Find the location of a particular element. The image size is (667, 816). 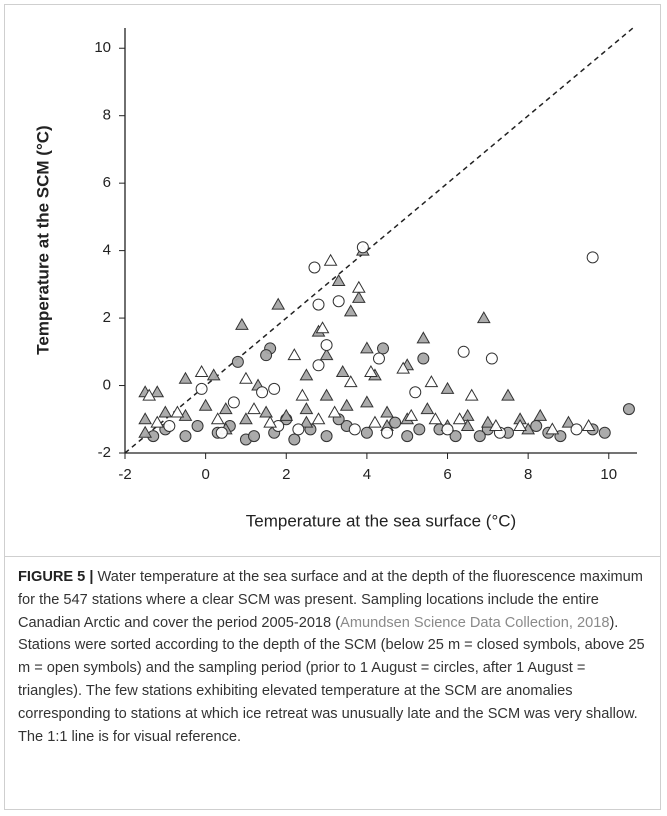

x-tick-label: 6 is located at coordinates (447, 474).